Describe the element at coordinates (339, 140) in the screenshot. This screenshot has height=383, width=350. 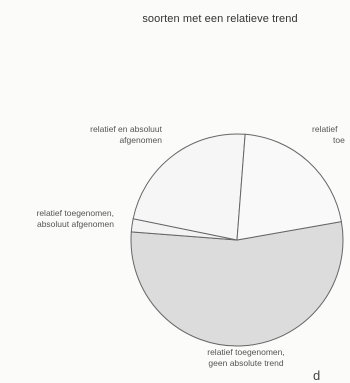
I see `label-line: toe` at that location.